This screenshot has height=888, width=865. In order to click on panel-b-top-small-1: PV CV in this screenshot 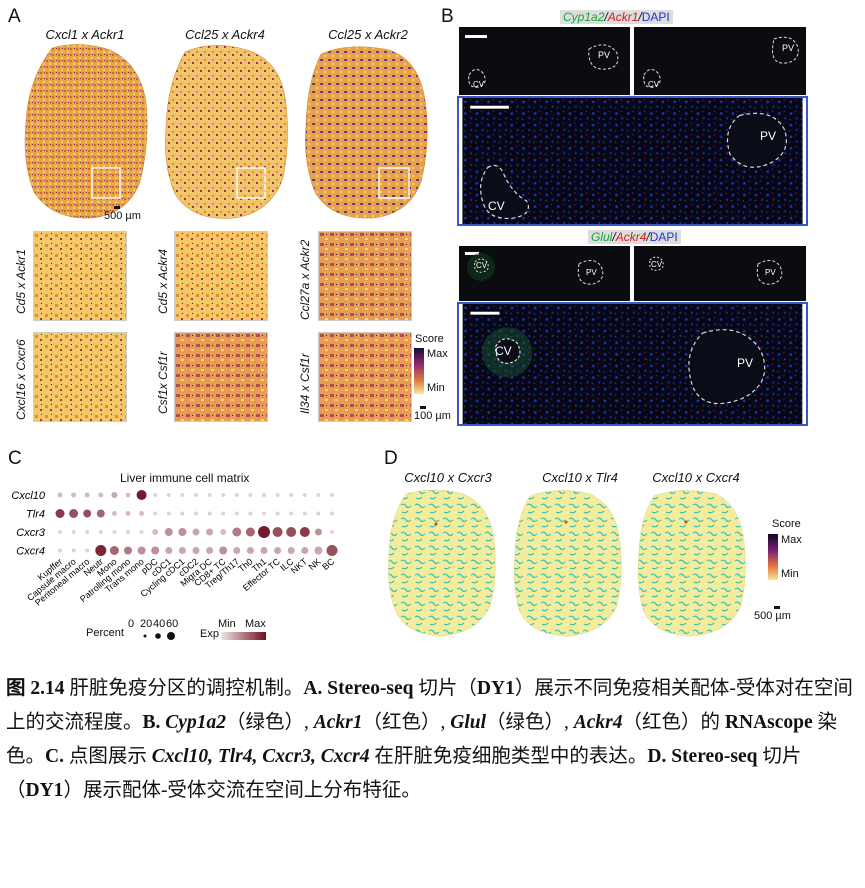, I will do `click(544, 61)`.